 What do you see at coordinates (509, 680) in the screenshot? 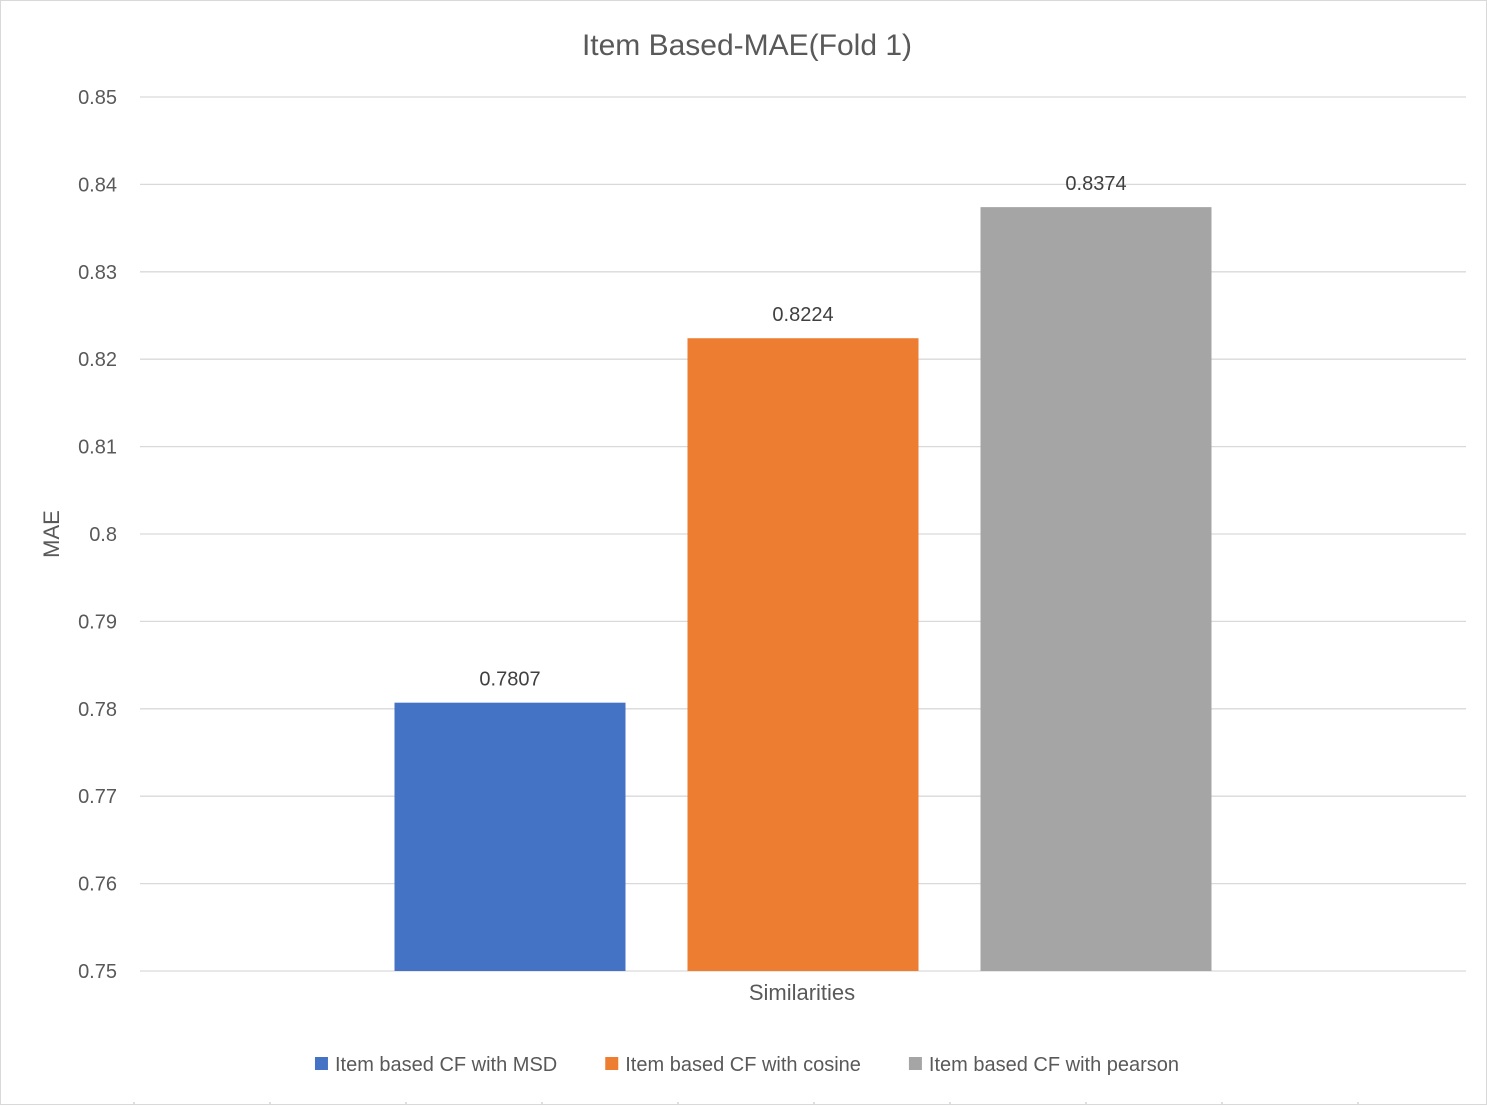
I see `data-label: 0.7807` at bounding box center [509, 680].